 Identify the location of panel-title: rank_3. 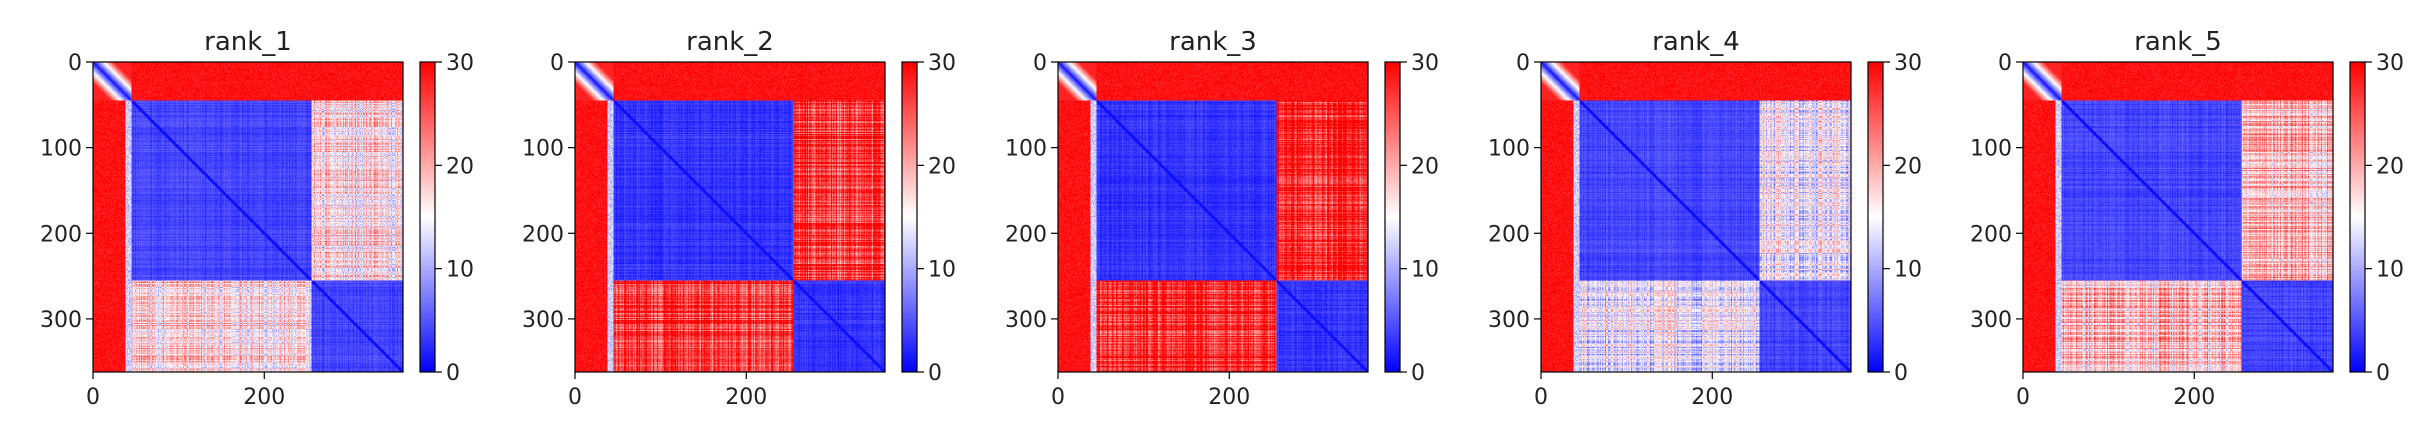
(1213, 42).